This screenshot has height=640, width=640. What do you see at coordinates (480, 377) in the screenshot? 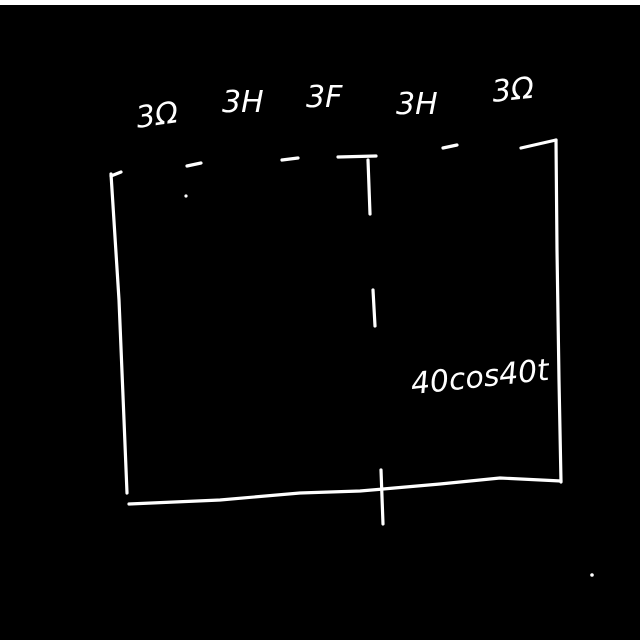
I see `source-label: 40cos40t` at bounding box center [480, 377].